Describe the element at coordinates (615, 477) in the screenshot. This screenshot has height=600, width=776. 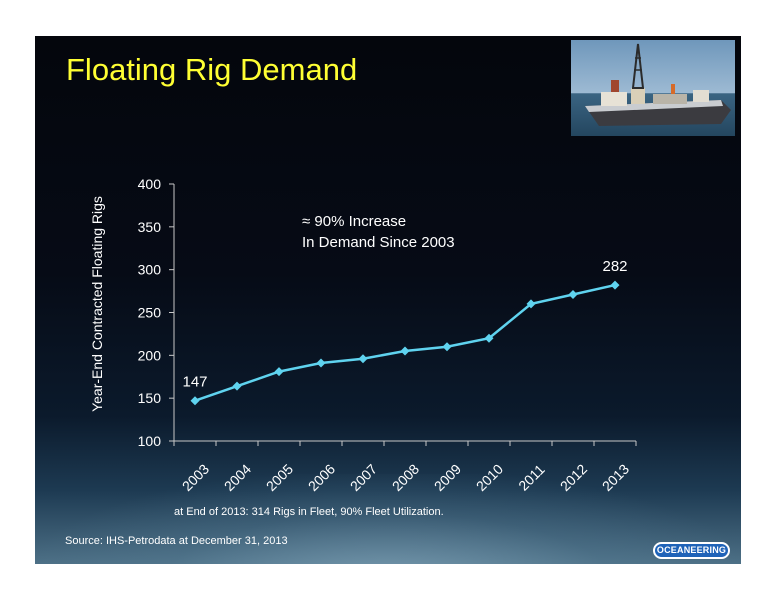
I see `x-tick-label: 2013` at that location.